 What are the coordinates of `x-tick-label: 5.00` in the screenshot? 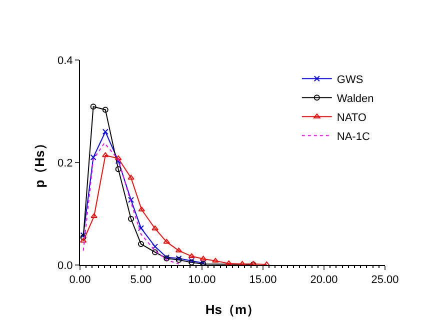 It's located at (141, 280).